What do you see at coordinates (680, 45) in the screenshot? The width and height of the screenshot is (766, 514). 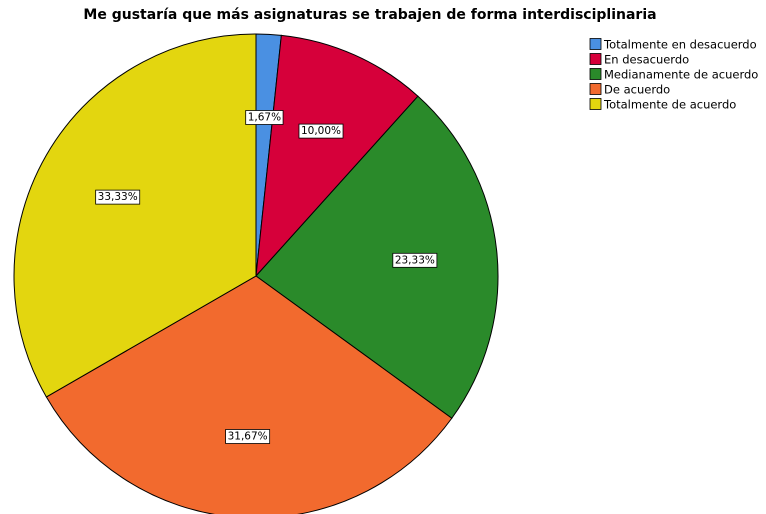 I see `legend-label: Totalmente en desacuerdo` at bounding box center [680, 45].